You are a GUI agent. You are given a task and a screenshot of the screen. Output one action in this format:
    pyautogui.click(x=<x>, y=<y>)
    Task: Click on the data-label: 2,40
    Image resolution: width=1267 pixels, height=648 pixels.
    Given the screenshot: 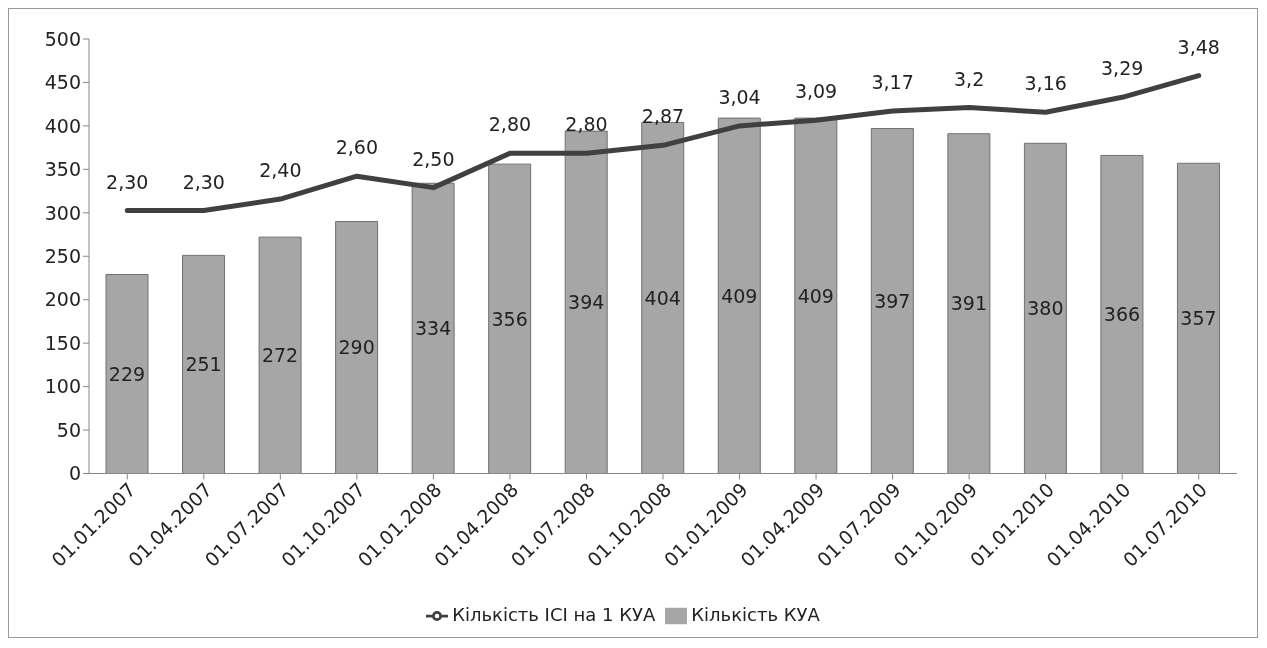 What is the action you would take?
    pyautogui.click(x=280, y=170)
    